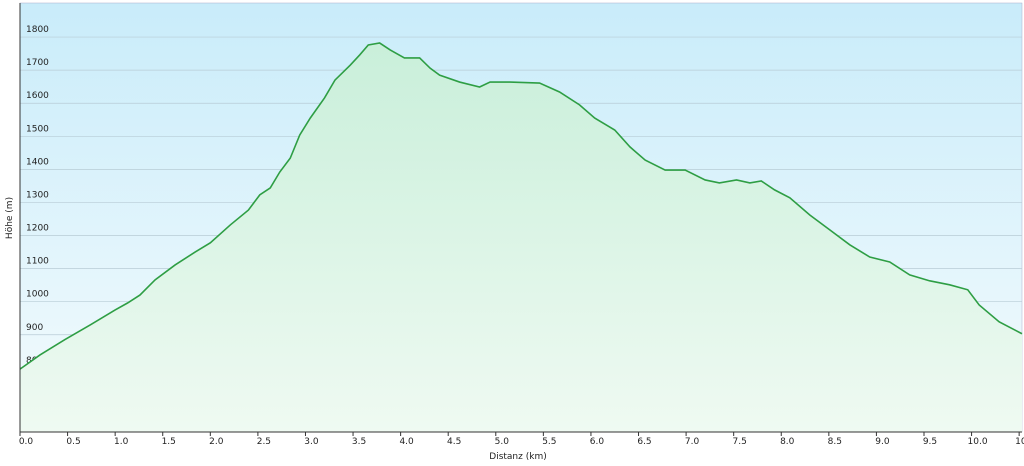  What do you see at coordinates (37, 96) in the screenshot?
I see `y-tick-label: 1600` at bounding box center [37, 96].